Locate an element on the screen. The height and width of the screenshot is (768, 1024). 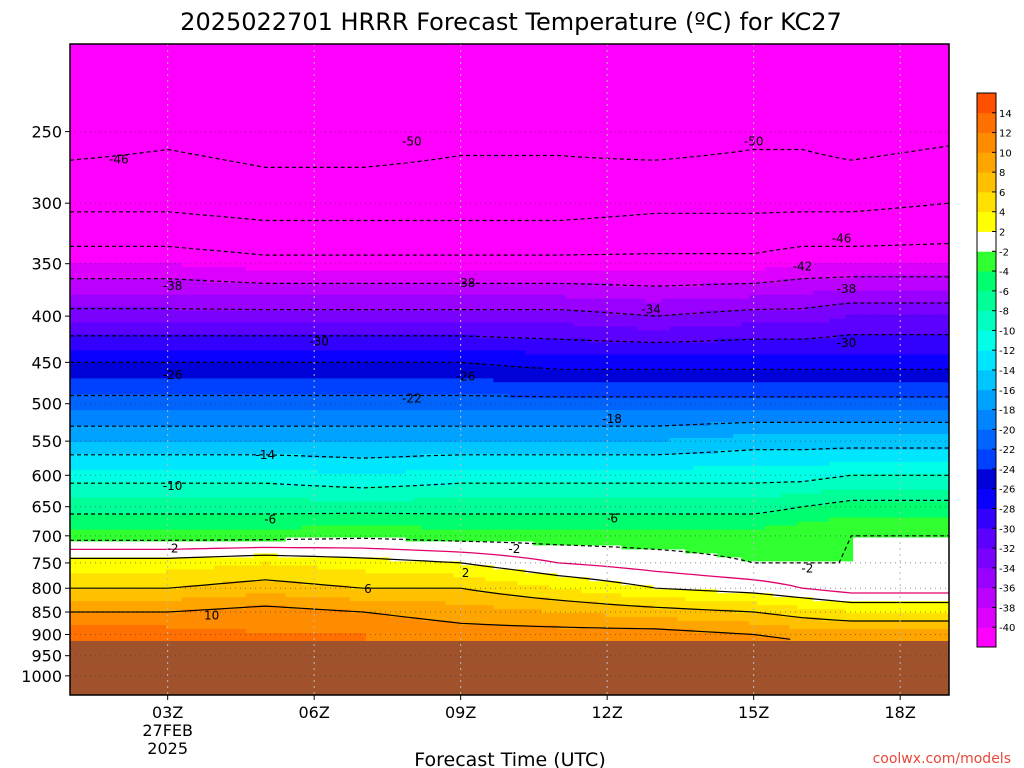
colorbar-label: -28 is located at coordinates (1007, 510).